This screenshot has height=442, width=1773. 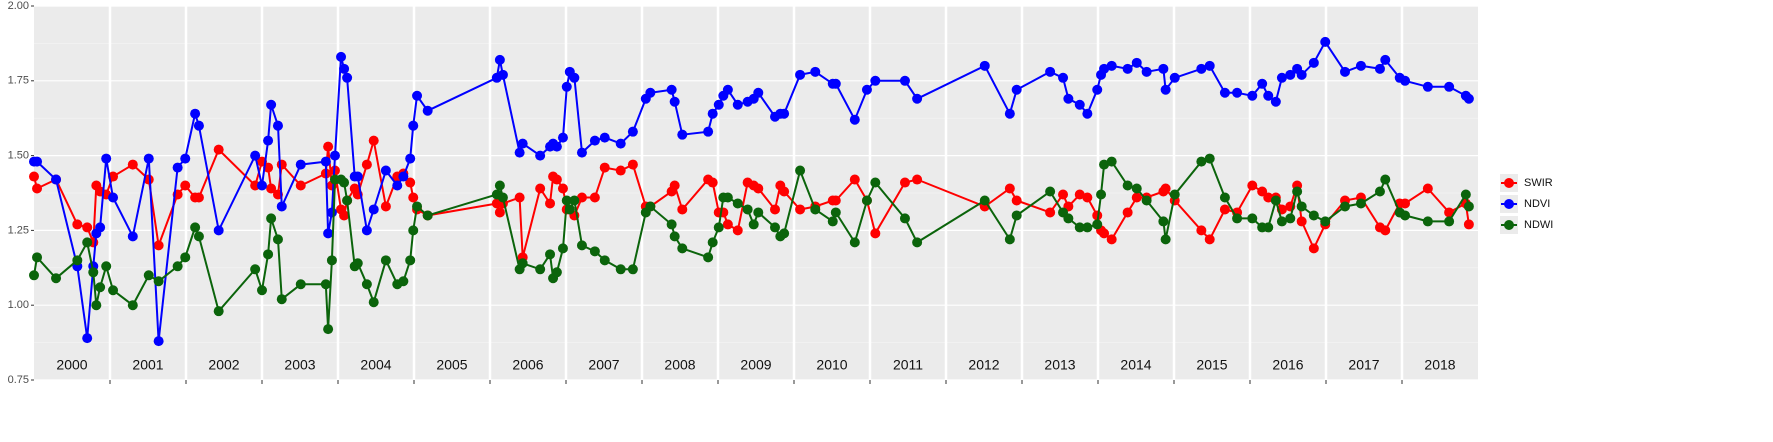 What do you see at coordinates (603, 365) in the screenshot?
I see `year-label: 2007` at bounding box center [603, 365].